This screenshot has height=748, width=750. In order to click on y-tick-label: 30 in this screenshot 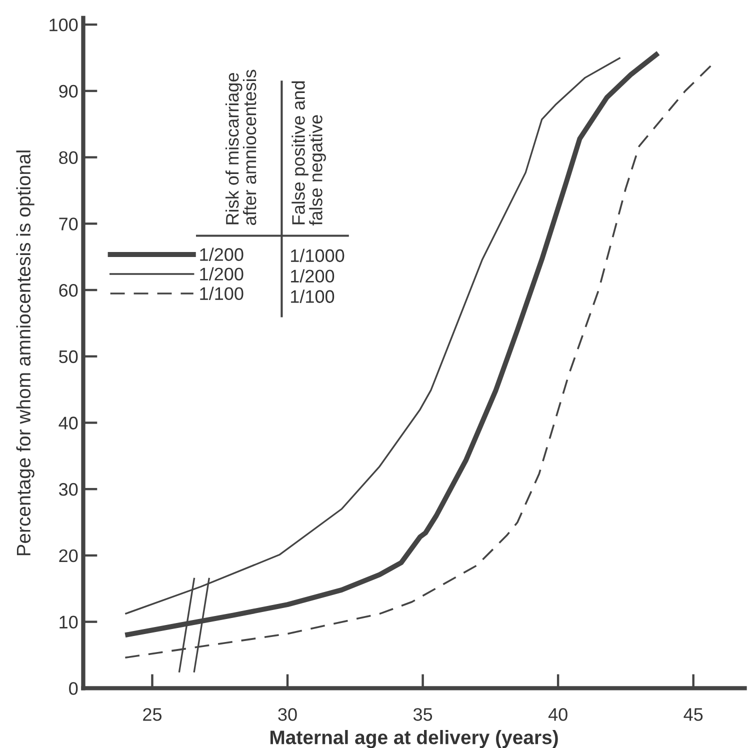, I will do `click(68, 489)`.